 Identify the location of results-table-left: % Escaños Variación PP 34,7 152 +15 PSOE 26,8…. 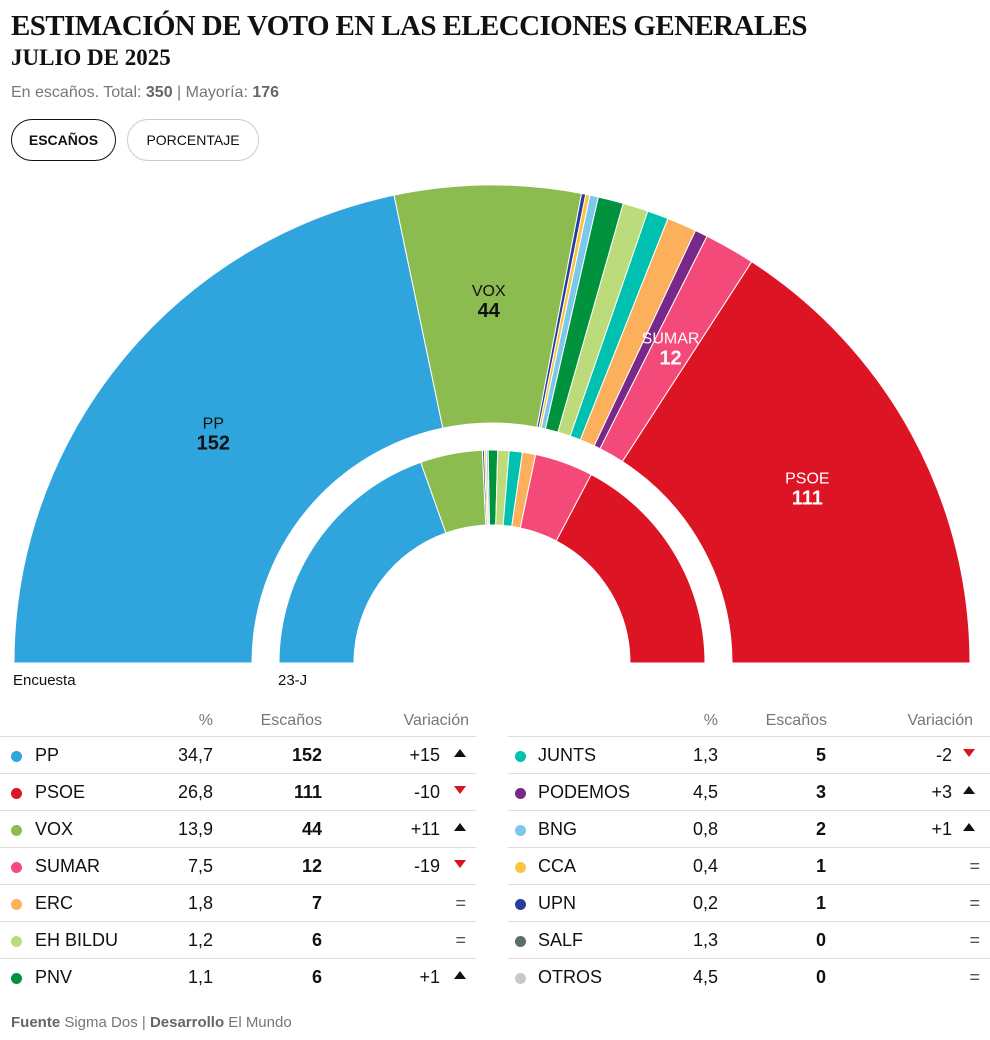
(238, 850).